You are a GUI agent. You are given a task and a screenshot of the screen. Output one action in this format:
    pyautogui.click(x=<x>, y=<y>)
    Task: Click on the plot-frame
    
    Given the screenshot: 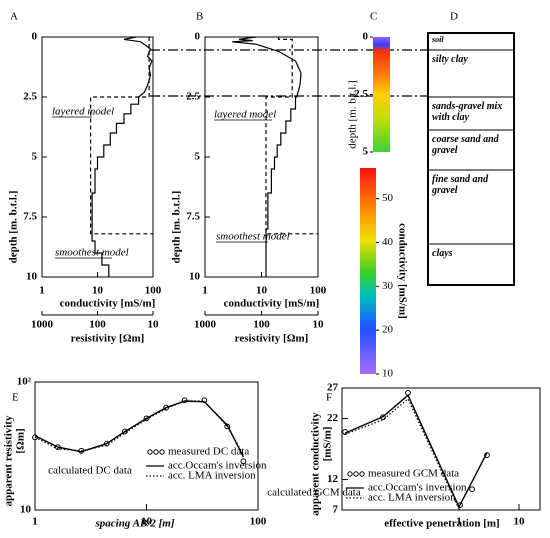 What is the action you would take?
    pyautogui.click(x=441, y=449)
    